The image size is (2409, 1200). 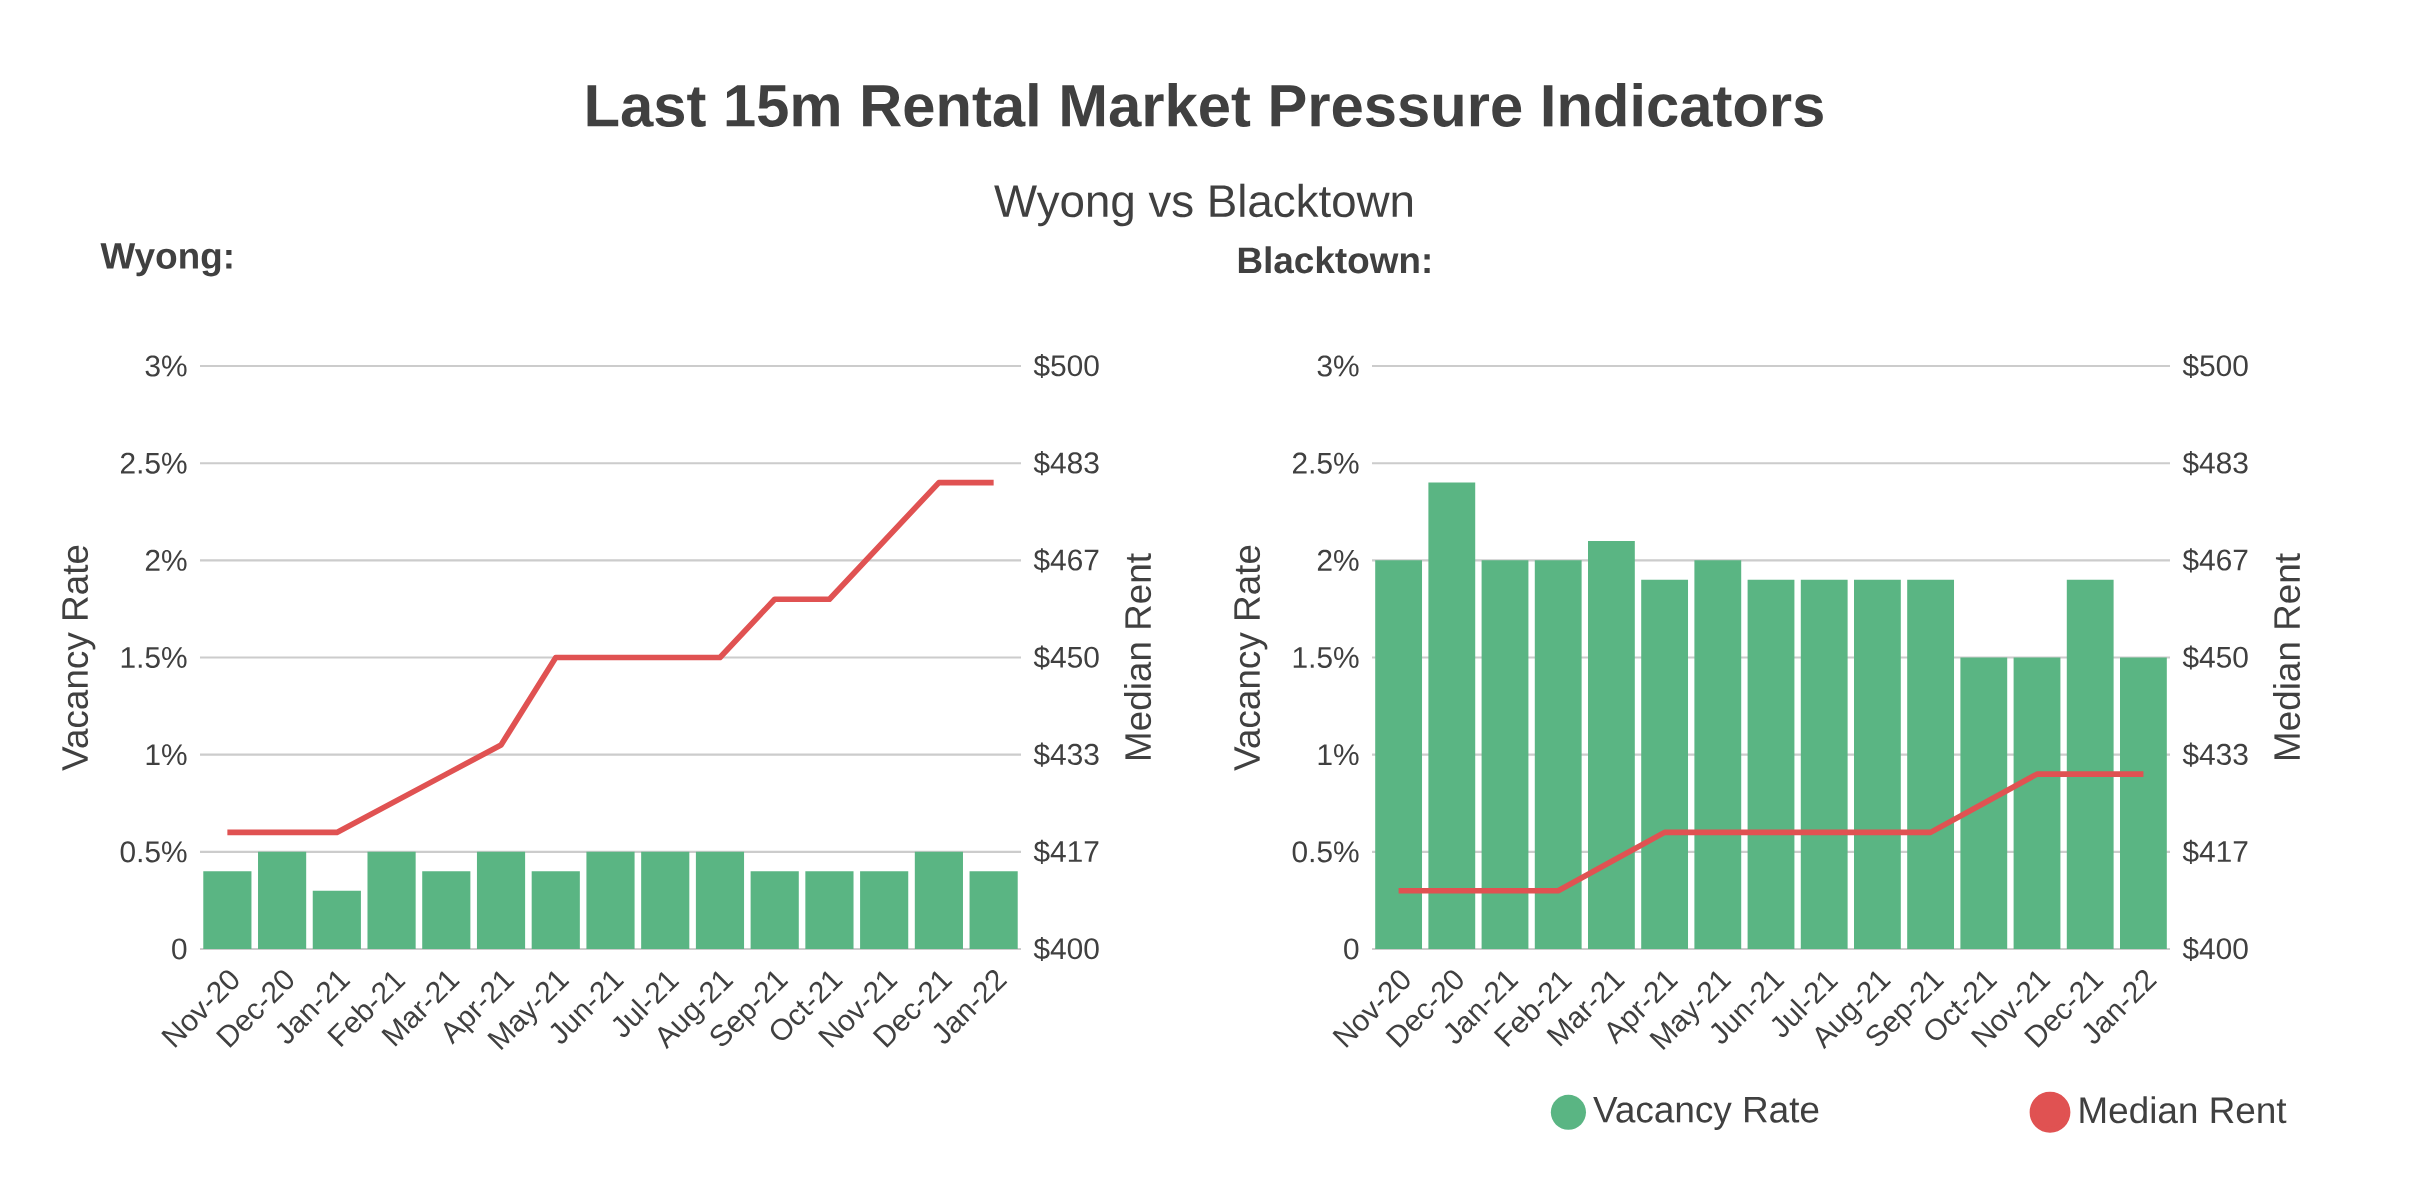 I want to click on chart-title: Wyong:, so click(x=166, y=260).